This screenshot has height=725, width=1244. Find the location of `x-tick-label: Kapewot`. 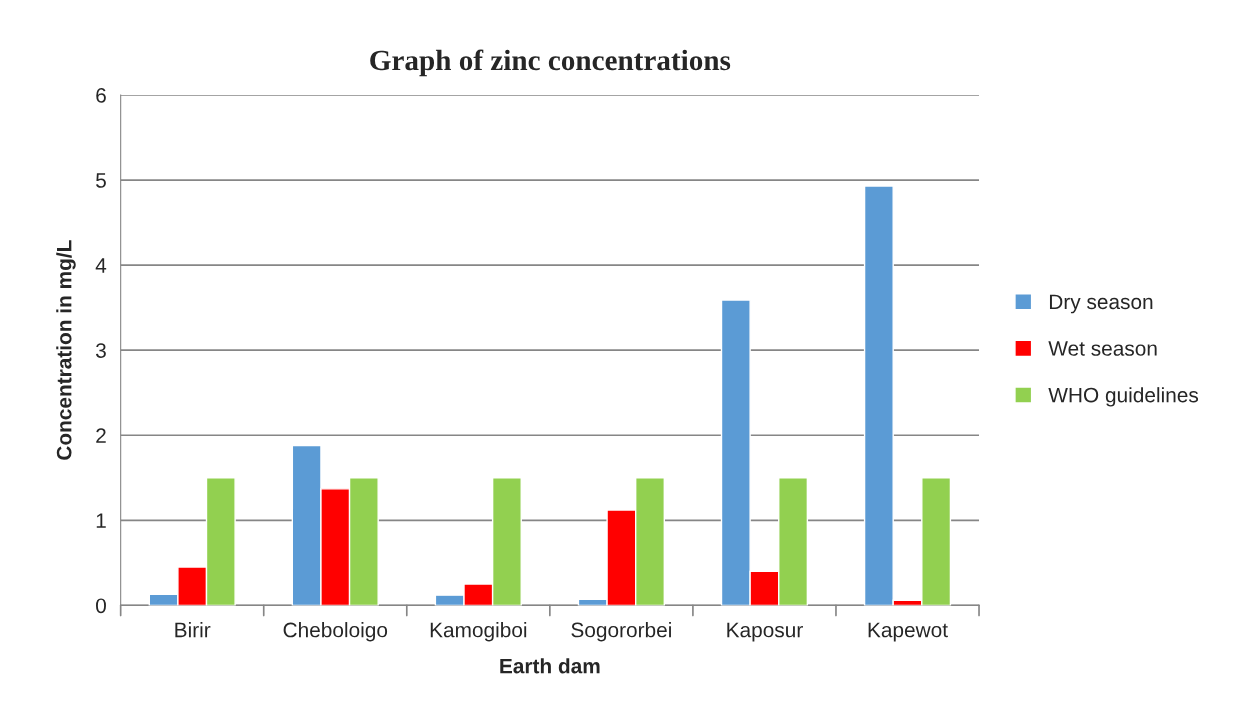

x-tick-label: Kapewot is located at coordinates (908, 632).